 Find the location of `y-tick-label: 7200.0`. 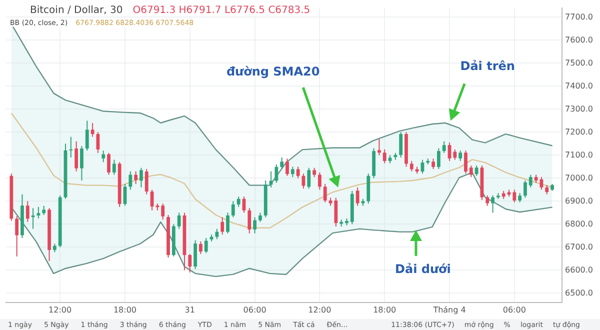

y-tick-label: 7200.0 is located at coordinates (579, 131).